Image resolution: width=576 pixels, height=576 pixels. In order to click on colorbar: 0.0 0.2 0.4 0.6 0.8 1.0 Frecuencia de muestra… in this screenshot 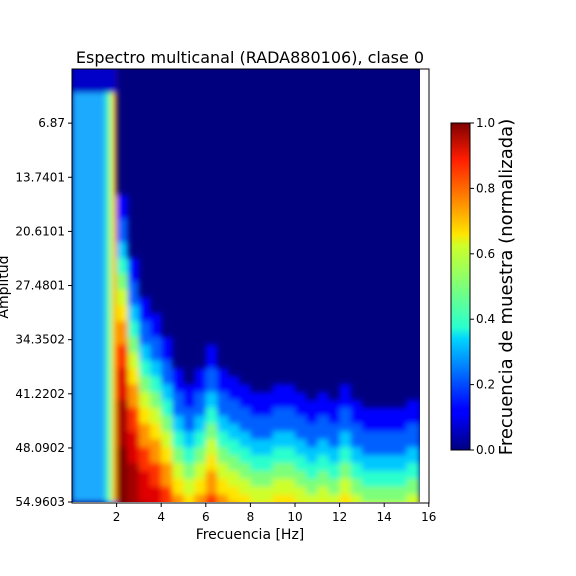, I will do `click(483, 286)`.